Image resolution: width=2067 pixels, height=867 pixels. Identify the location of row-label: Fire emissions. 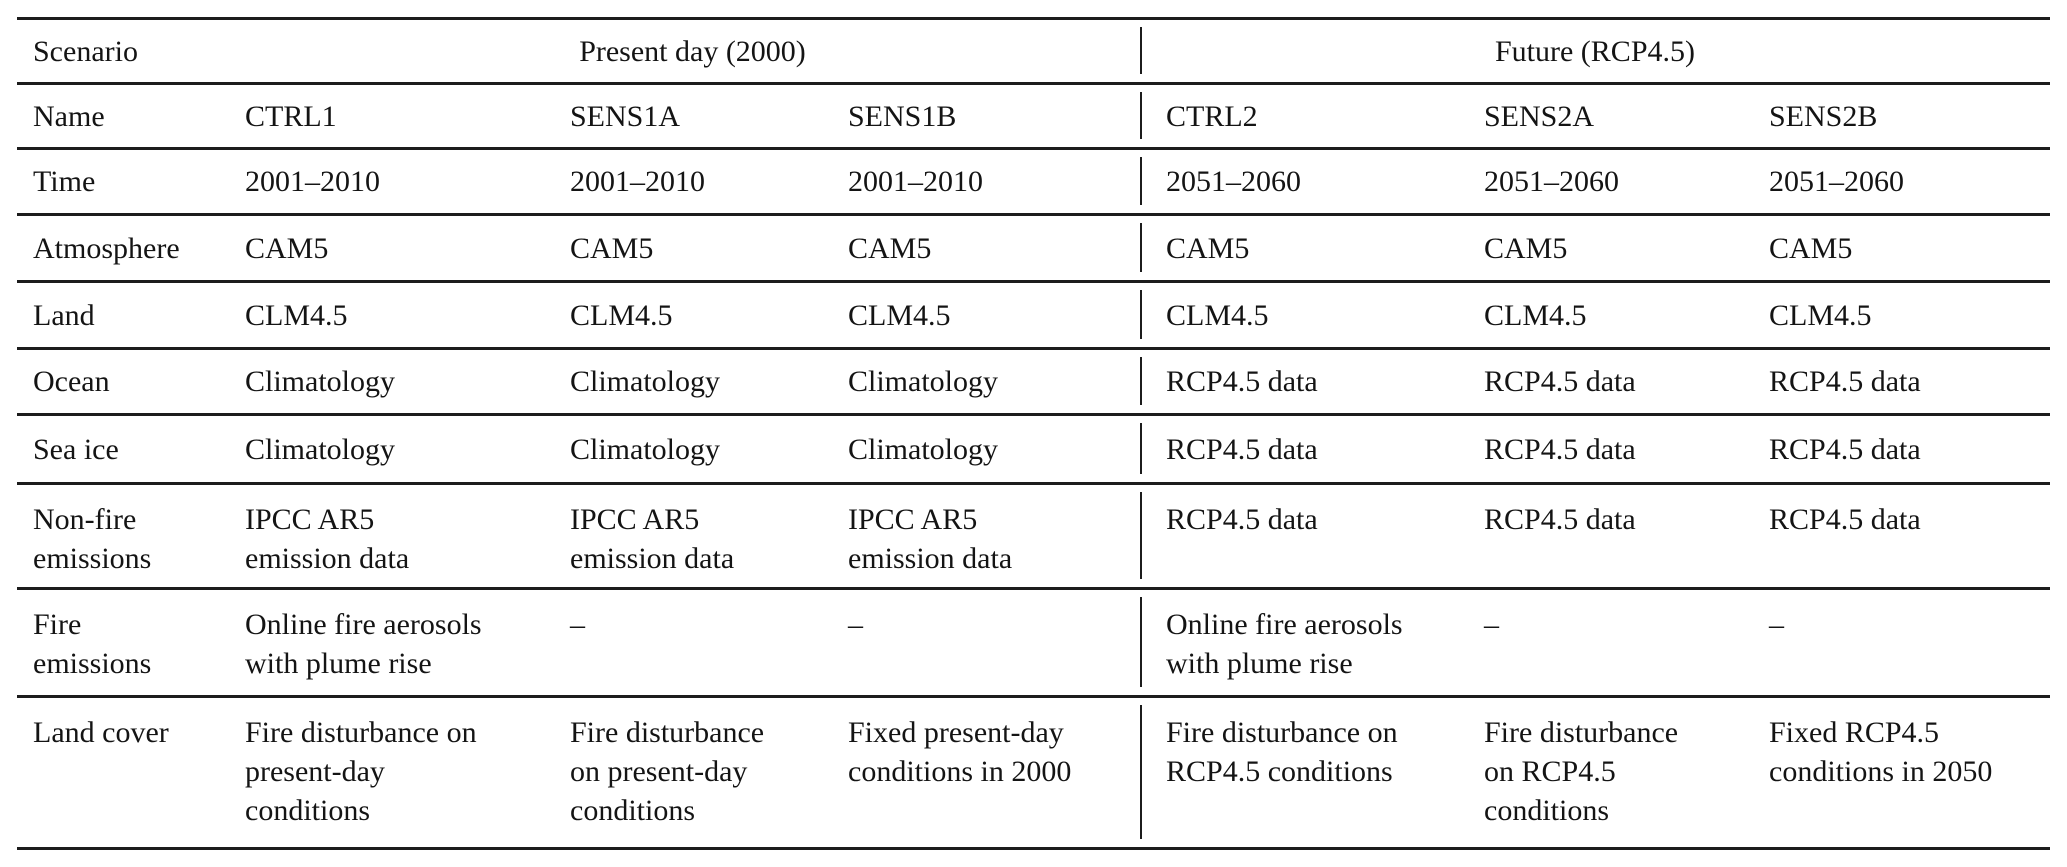
(92, 644).